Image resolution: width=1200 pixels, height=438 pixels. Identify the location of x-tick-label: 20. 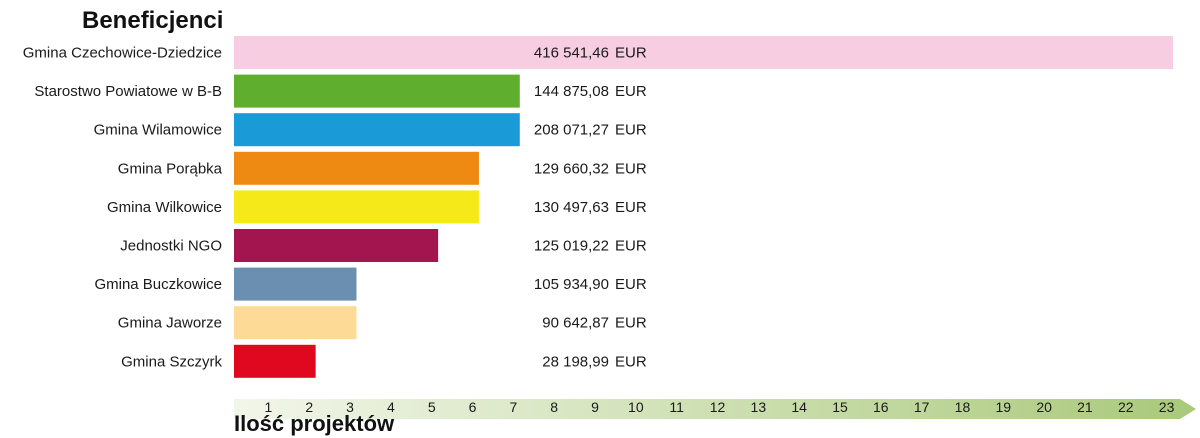
(1044, 407).